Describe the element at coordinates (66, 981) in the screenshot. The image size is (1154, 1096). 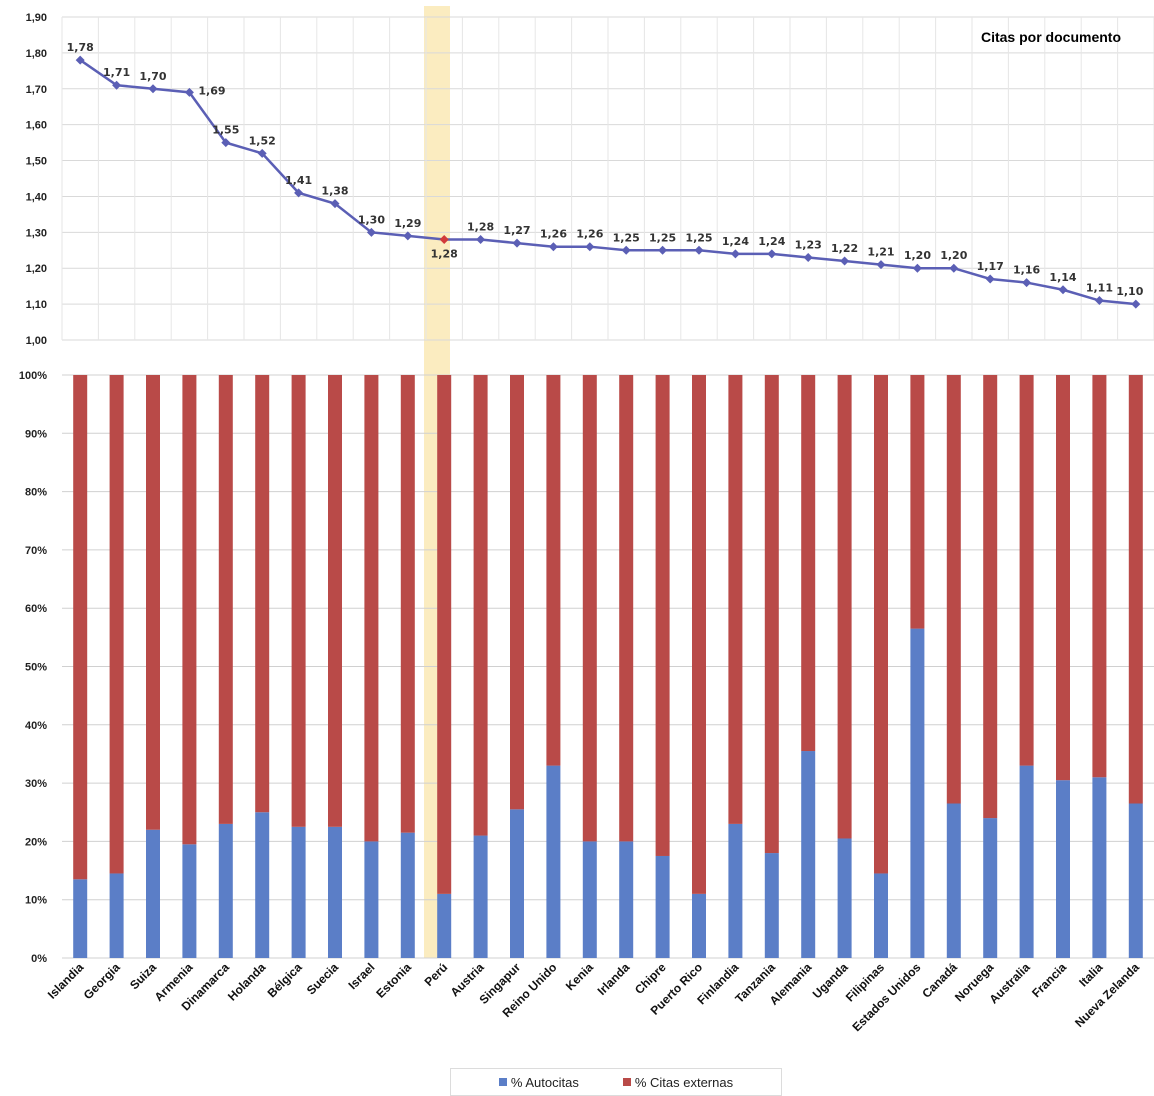
I see `x-category-label: Islandia` at that location.